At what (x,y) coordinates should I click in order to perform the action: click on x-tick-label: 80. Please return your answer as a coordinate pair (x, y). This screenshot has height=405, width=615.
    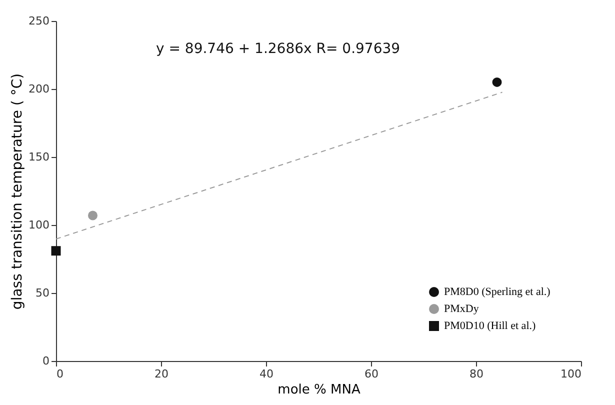
    Looking at the image, I should click on (477, 374).